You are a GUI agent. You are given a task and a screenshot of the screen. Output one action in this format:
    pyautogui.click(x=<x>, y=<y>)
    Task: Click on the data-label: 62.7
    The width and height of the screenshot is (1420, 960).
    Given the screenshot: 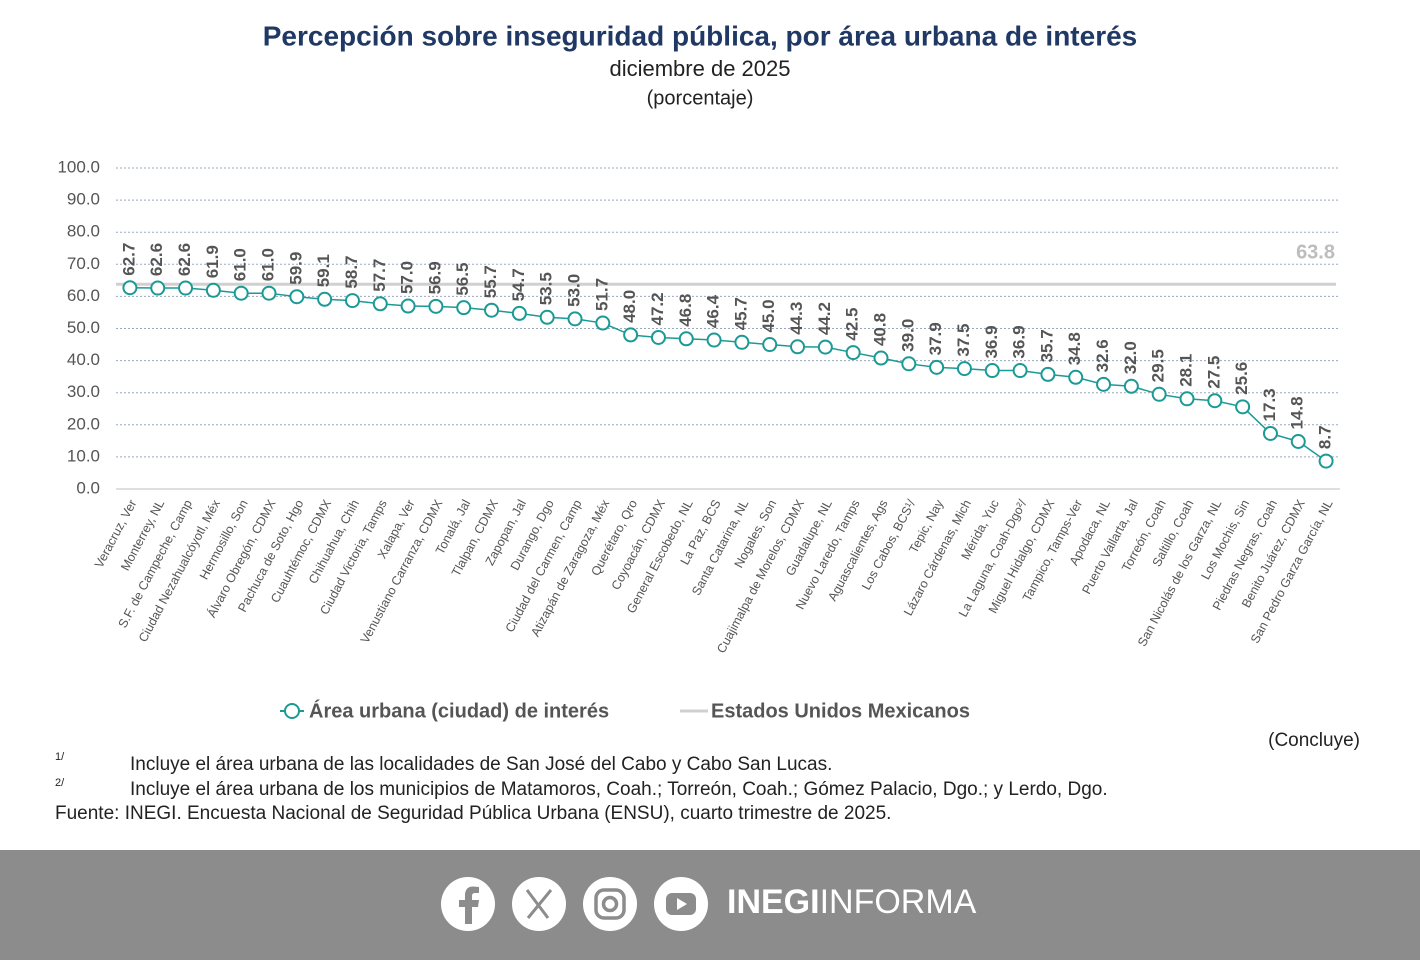 What is the action you would take?
    pyautogui.click(x=128, y=259)
    